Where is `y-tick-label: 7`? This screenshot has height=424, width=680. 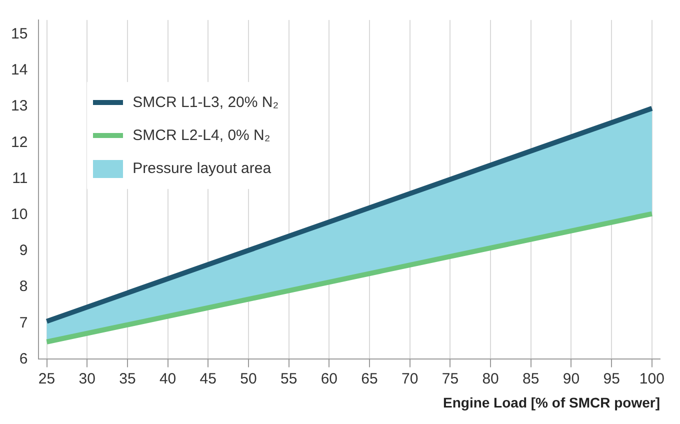 y-tick-label: 7 is located at coordinates (23, 323).